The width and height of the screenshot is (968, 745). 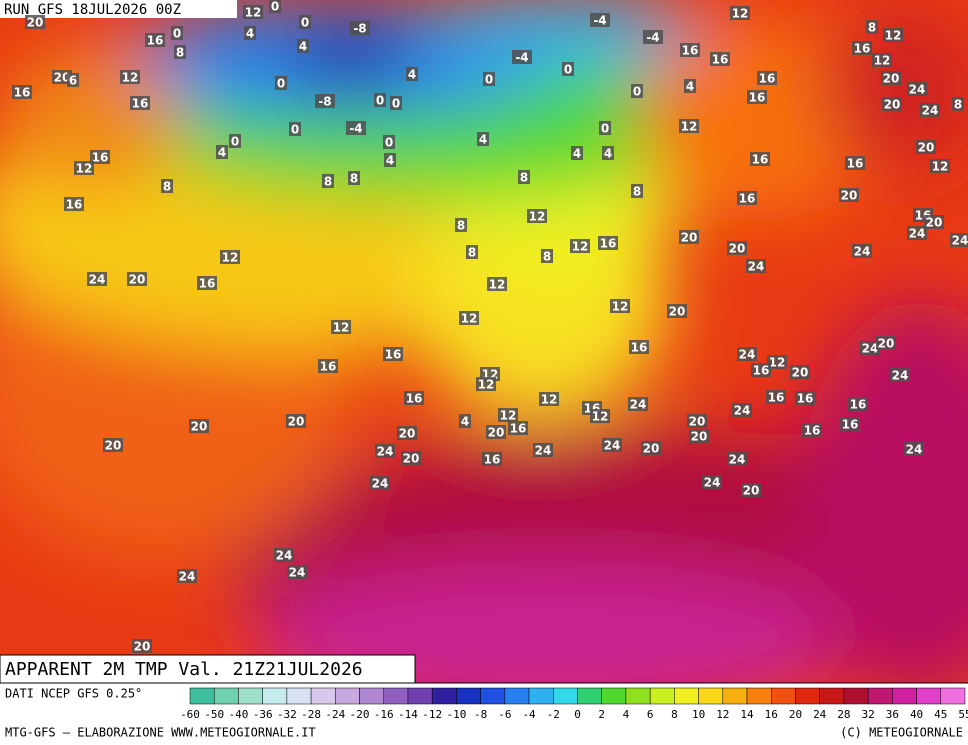 I want to click on legend-tick-label: 4, so click(x=626, y=714).